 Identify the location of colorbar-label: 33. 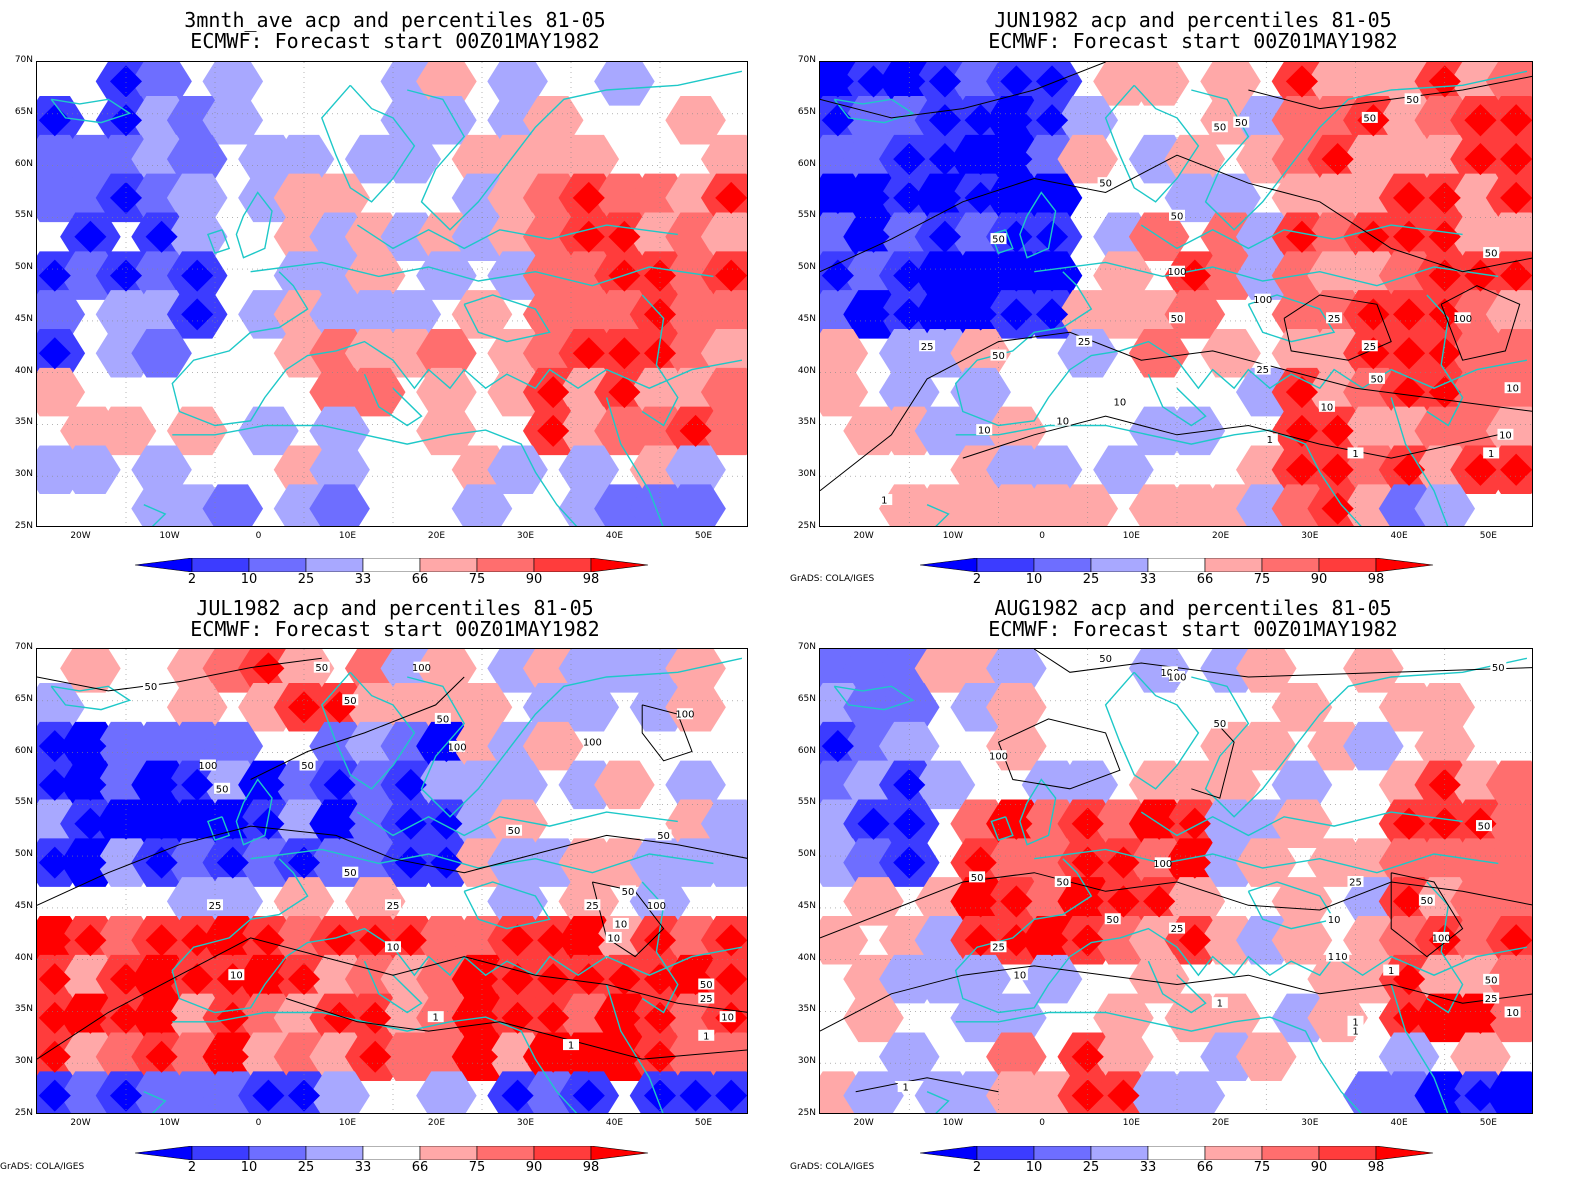
(1148, 1167).